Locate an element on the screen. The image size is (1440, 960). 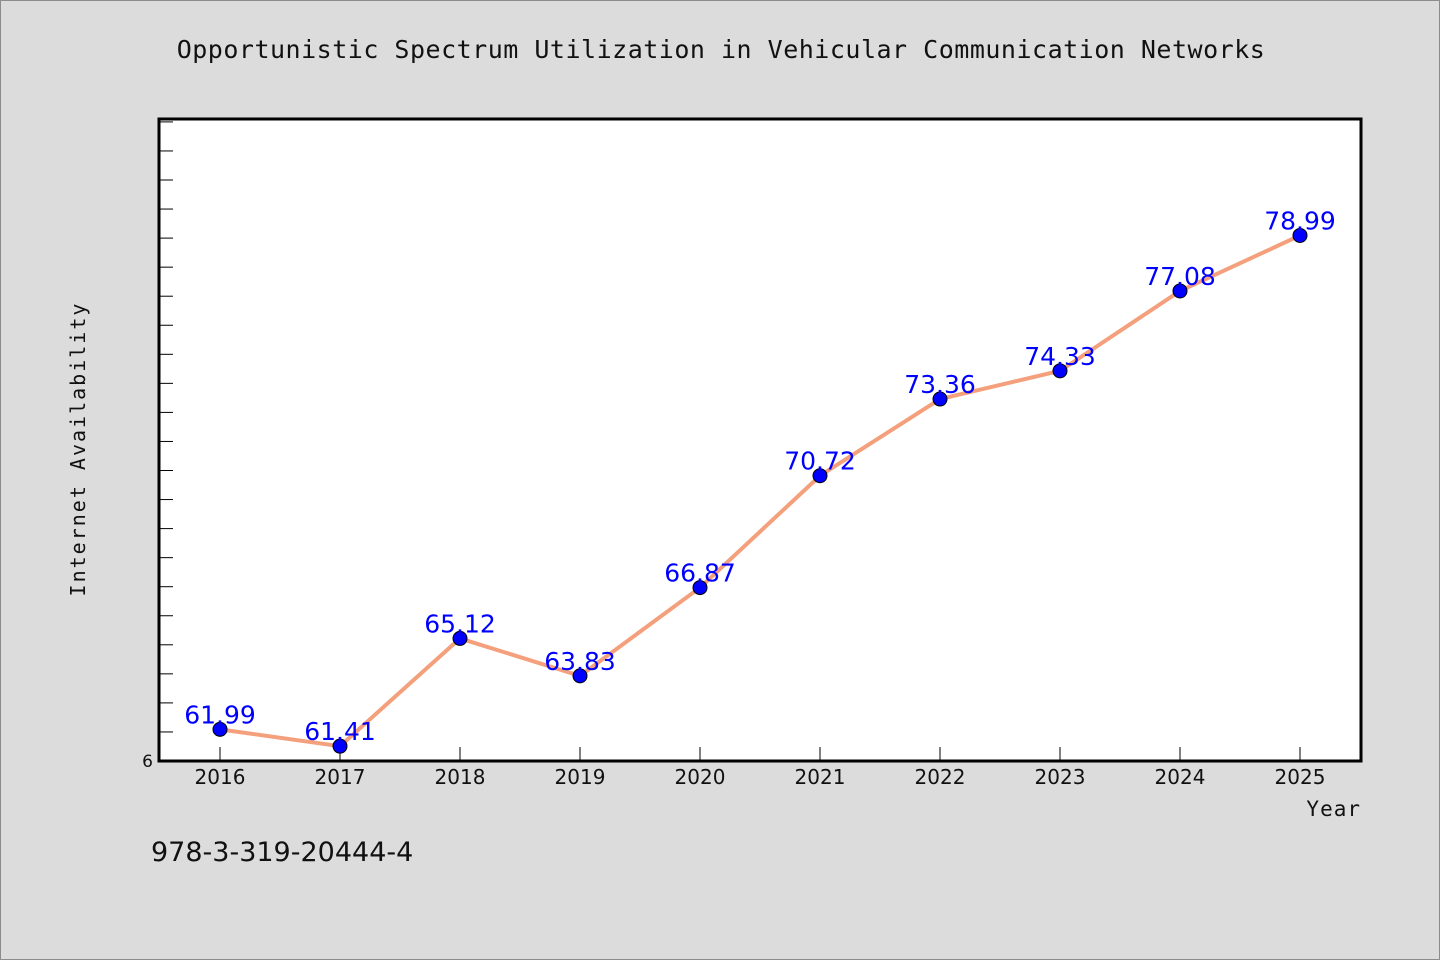
x-axis-label: Year is located at coordinates (1333, 809).